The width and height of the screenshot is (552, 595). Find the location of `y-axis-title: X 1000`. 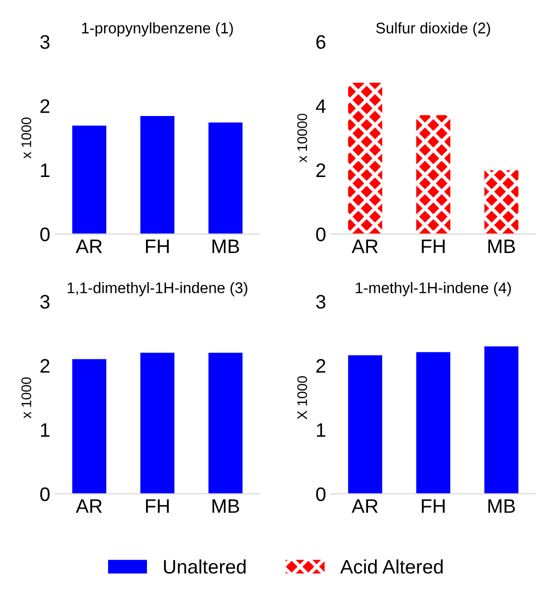

y-axis-title: X 1000 is located at coordinates (302, 398).